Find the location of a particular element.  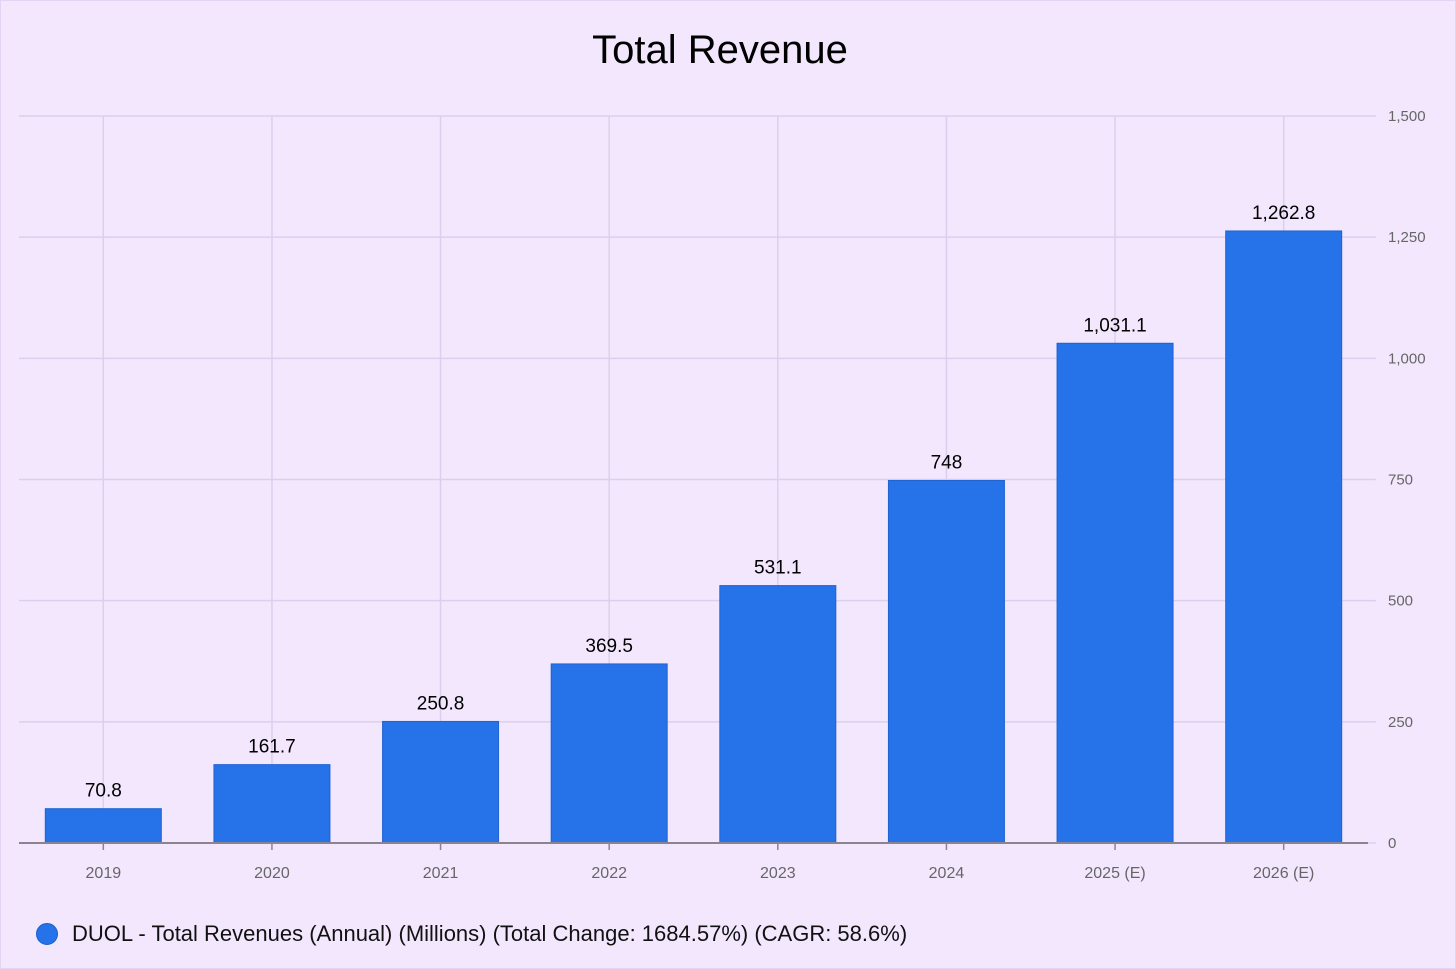

chart-title: Total Revenue is located at coordinates (720, 50).